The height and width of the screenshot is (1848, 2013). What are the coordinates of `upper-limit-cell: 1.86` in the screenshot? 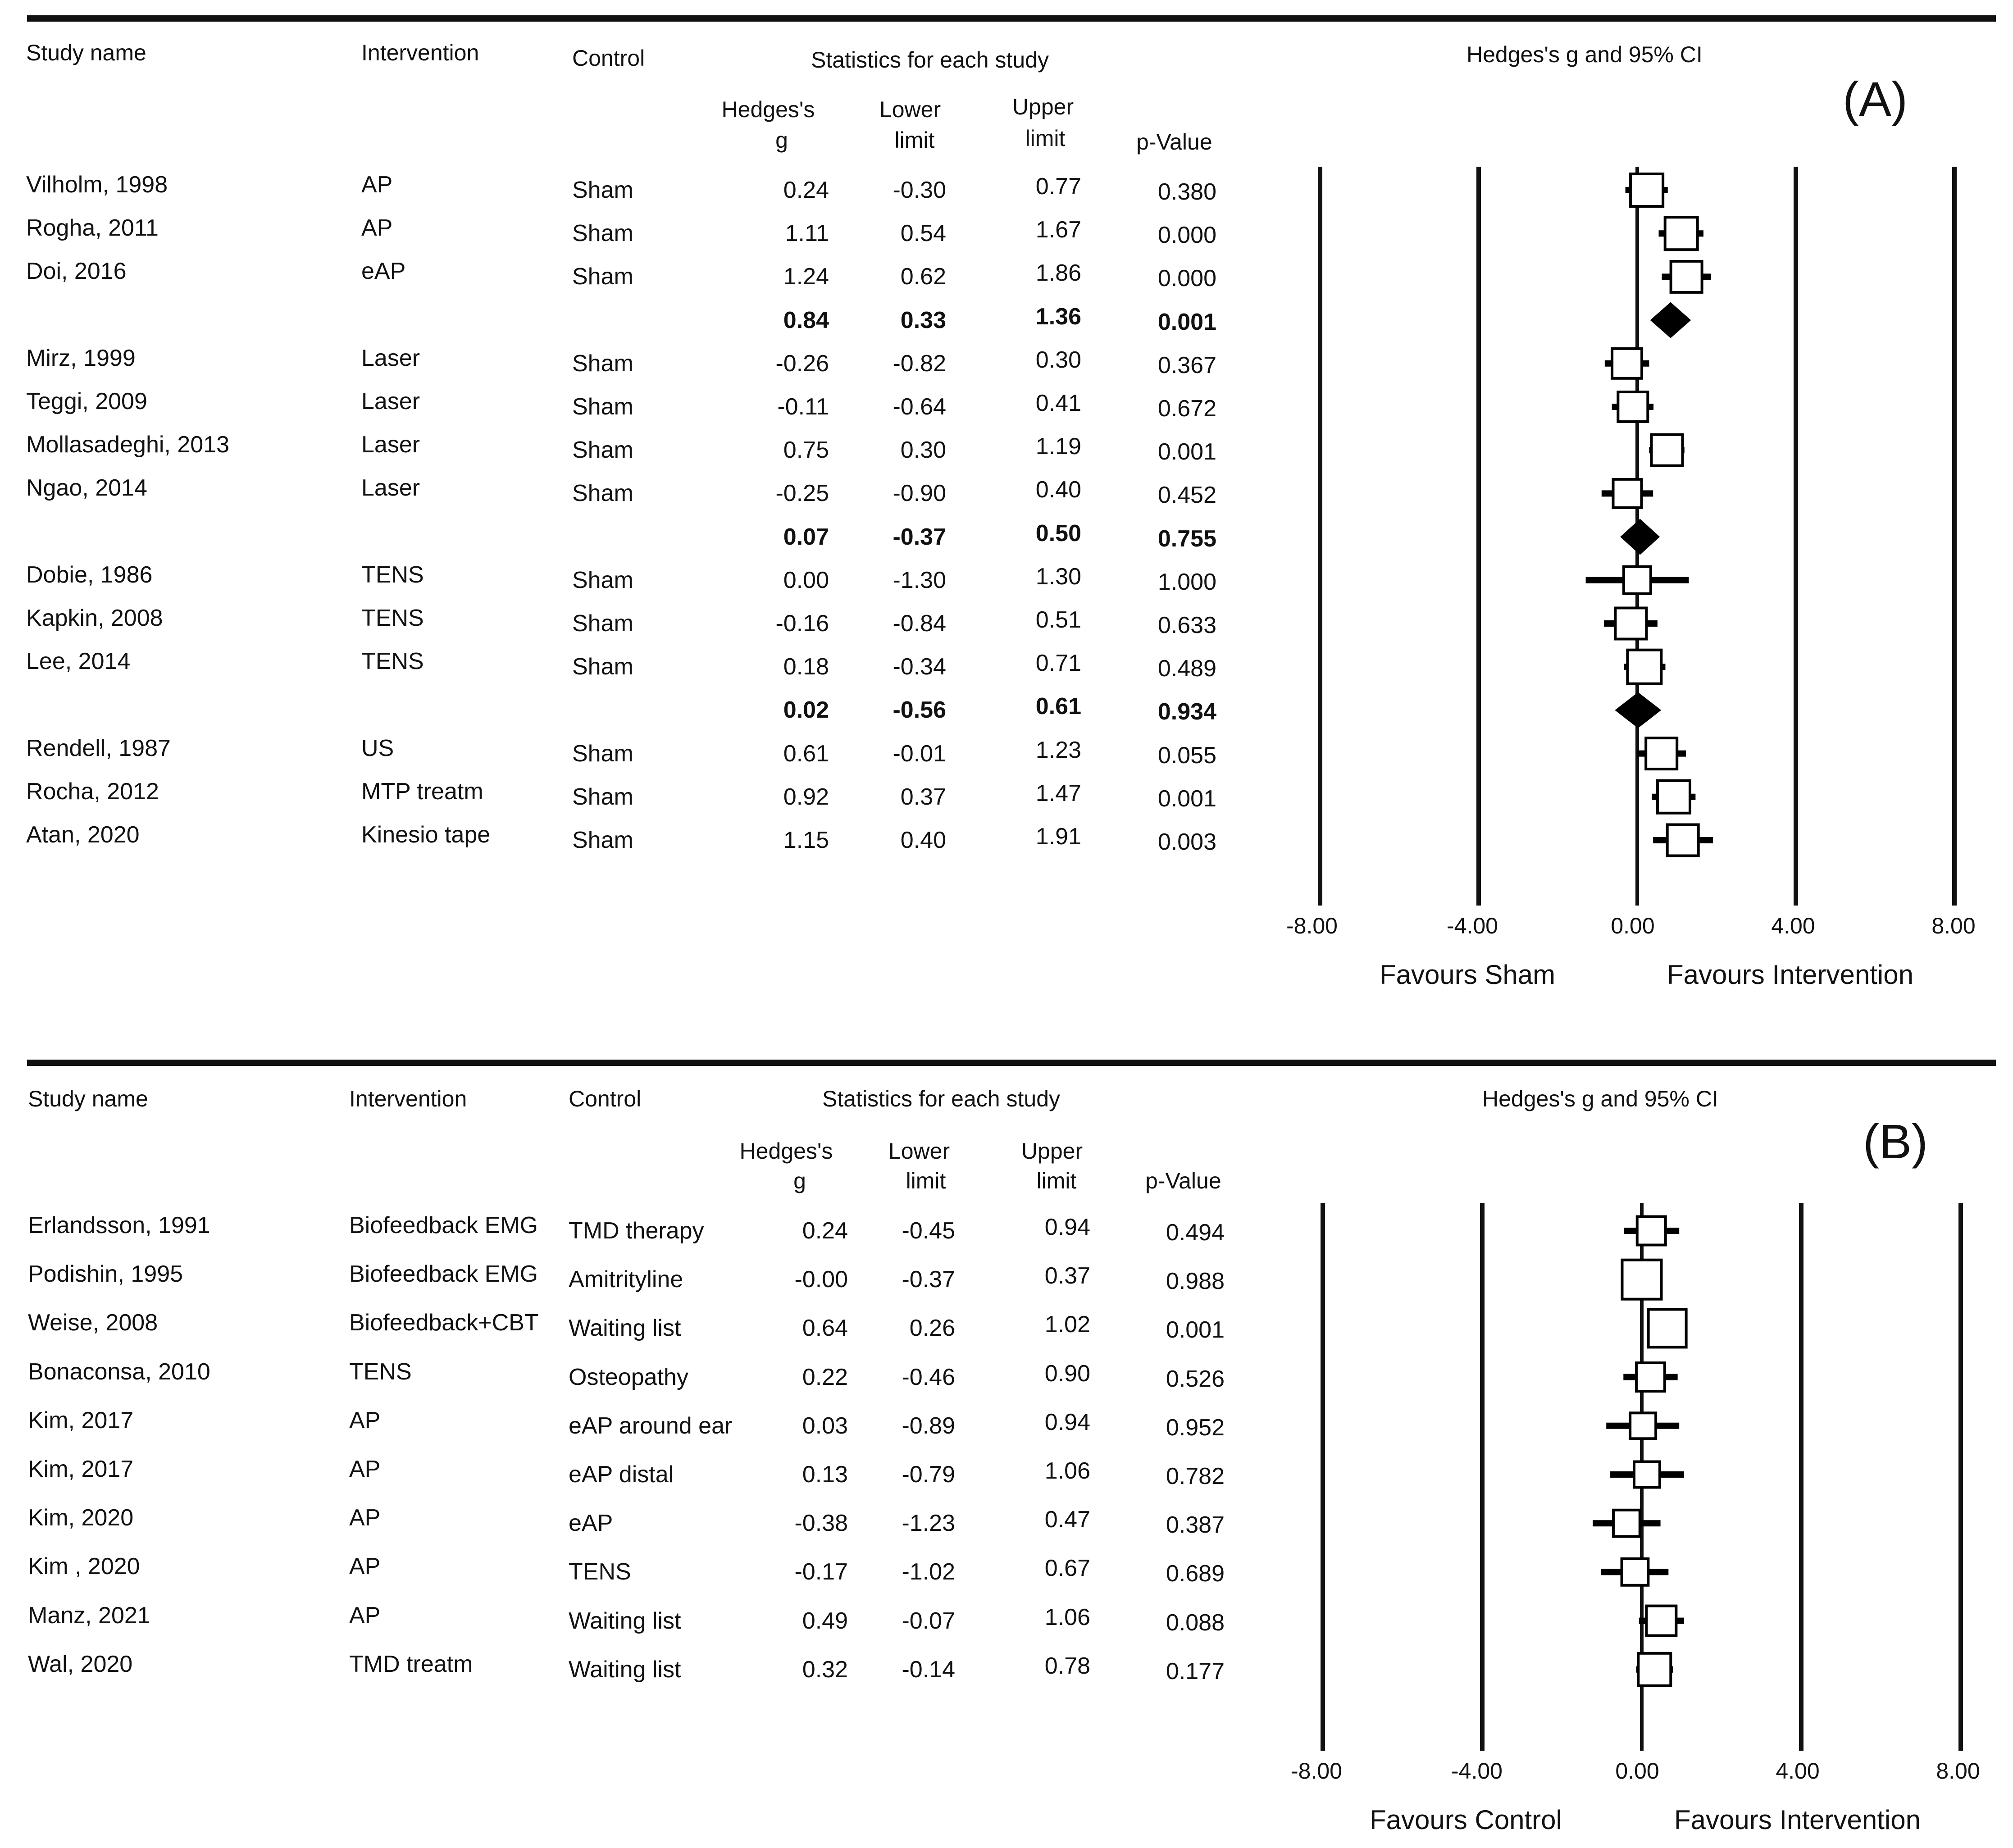 It's located at (1058, 273).